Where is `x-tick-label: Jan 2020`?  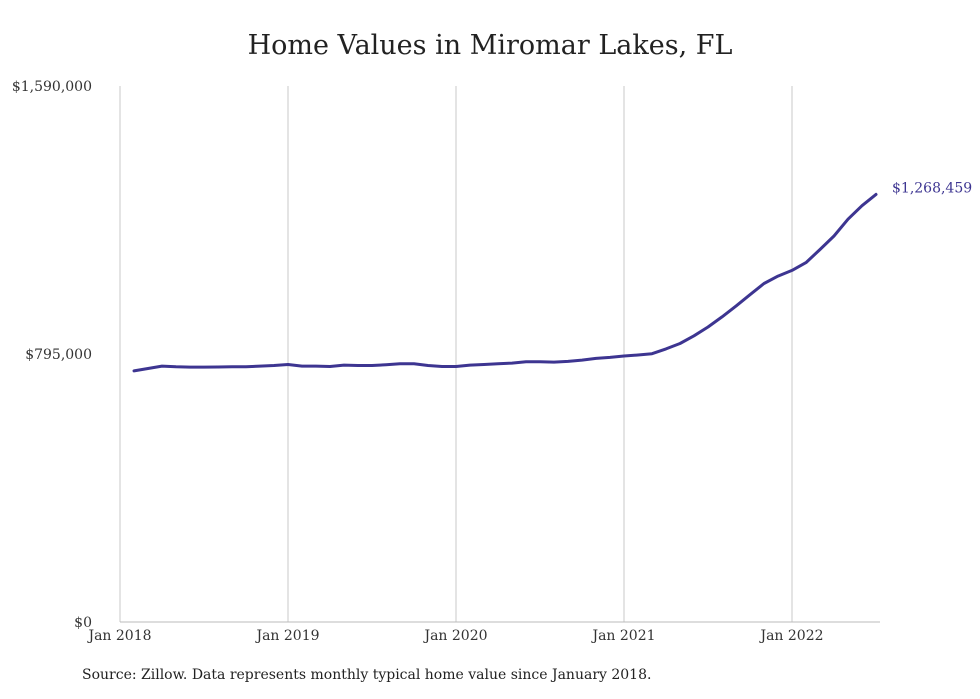
x-tick-label: Jan 2020 is located at coordinates (454, 636).